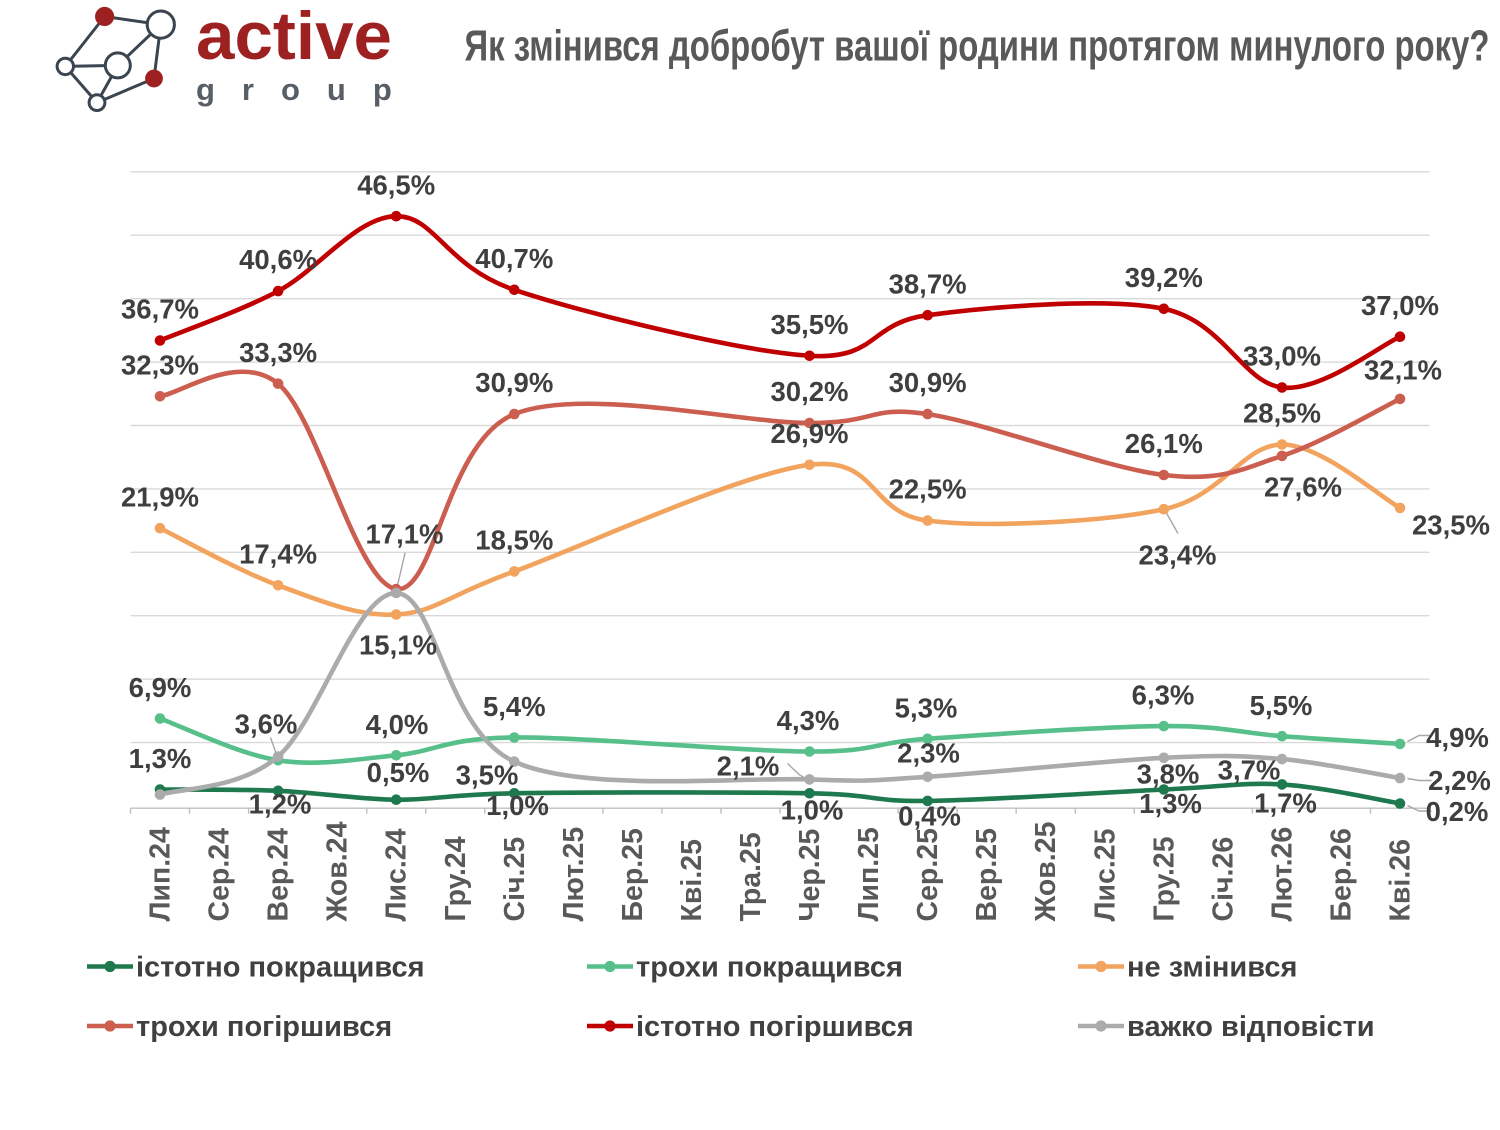 Image resolution: width=1500 pixels, height=1130 pixels. Describe the element at coordinates (160, 309) in the screenshot. I see `svg-text: 36,7%` at that location.